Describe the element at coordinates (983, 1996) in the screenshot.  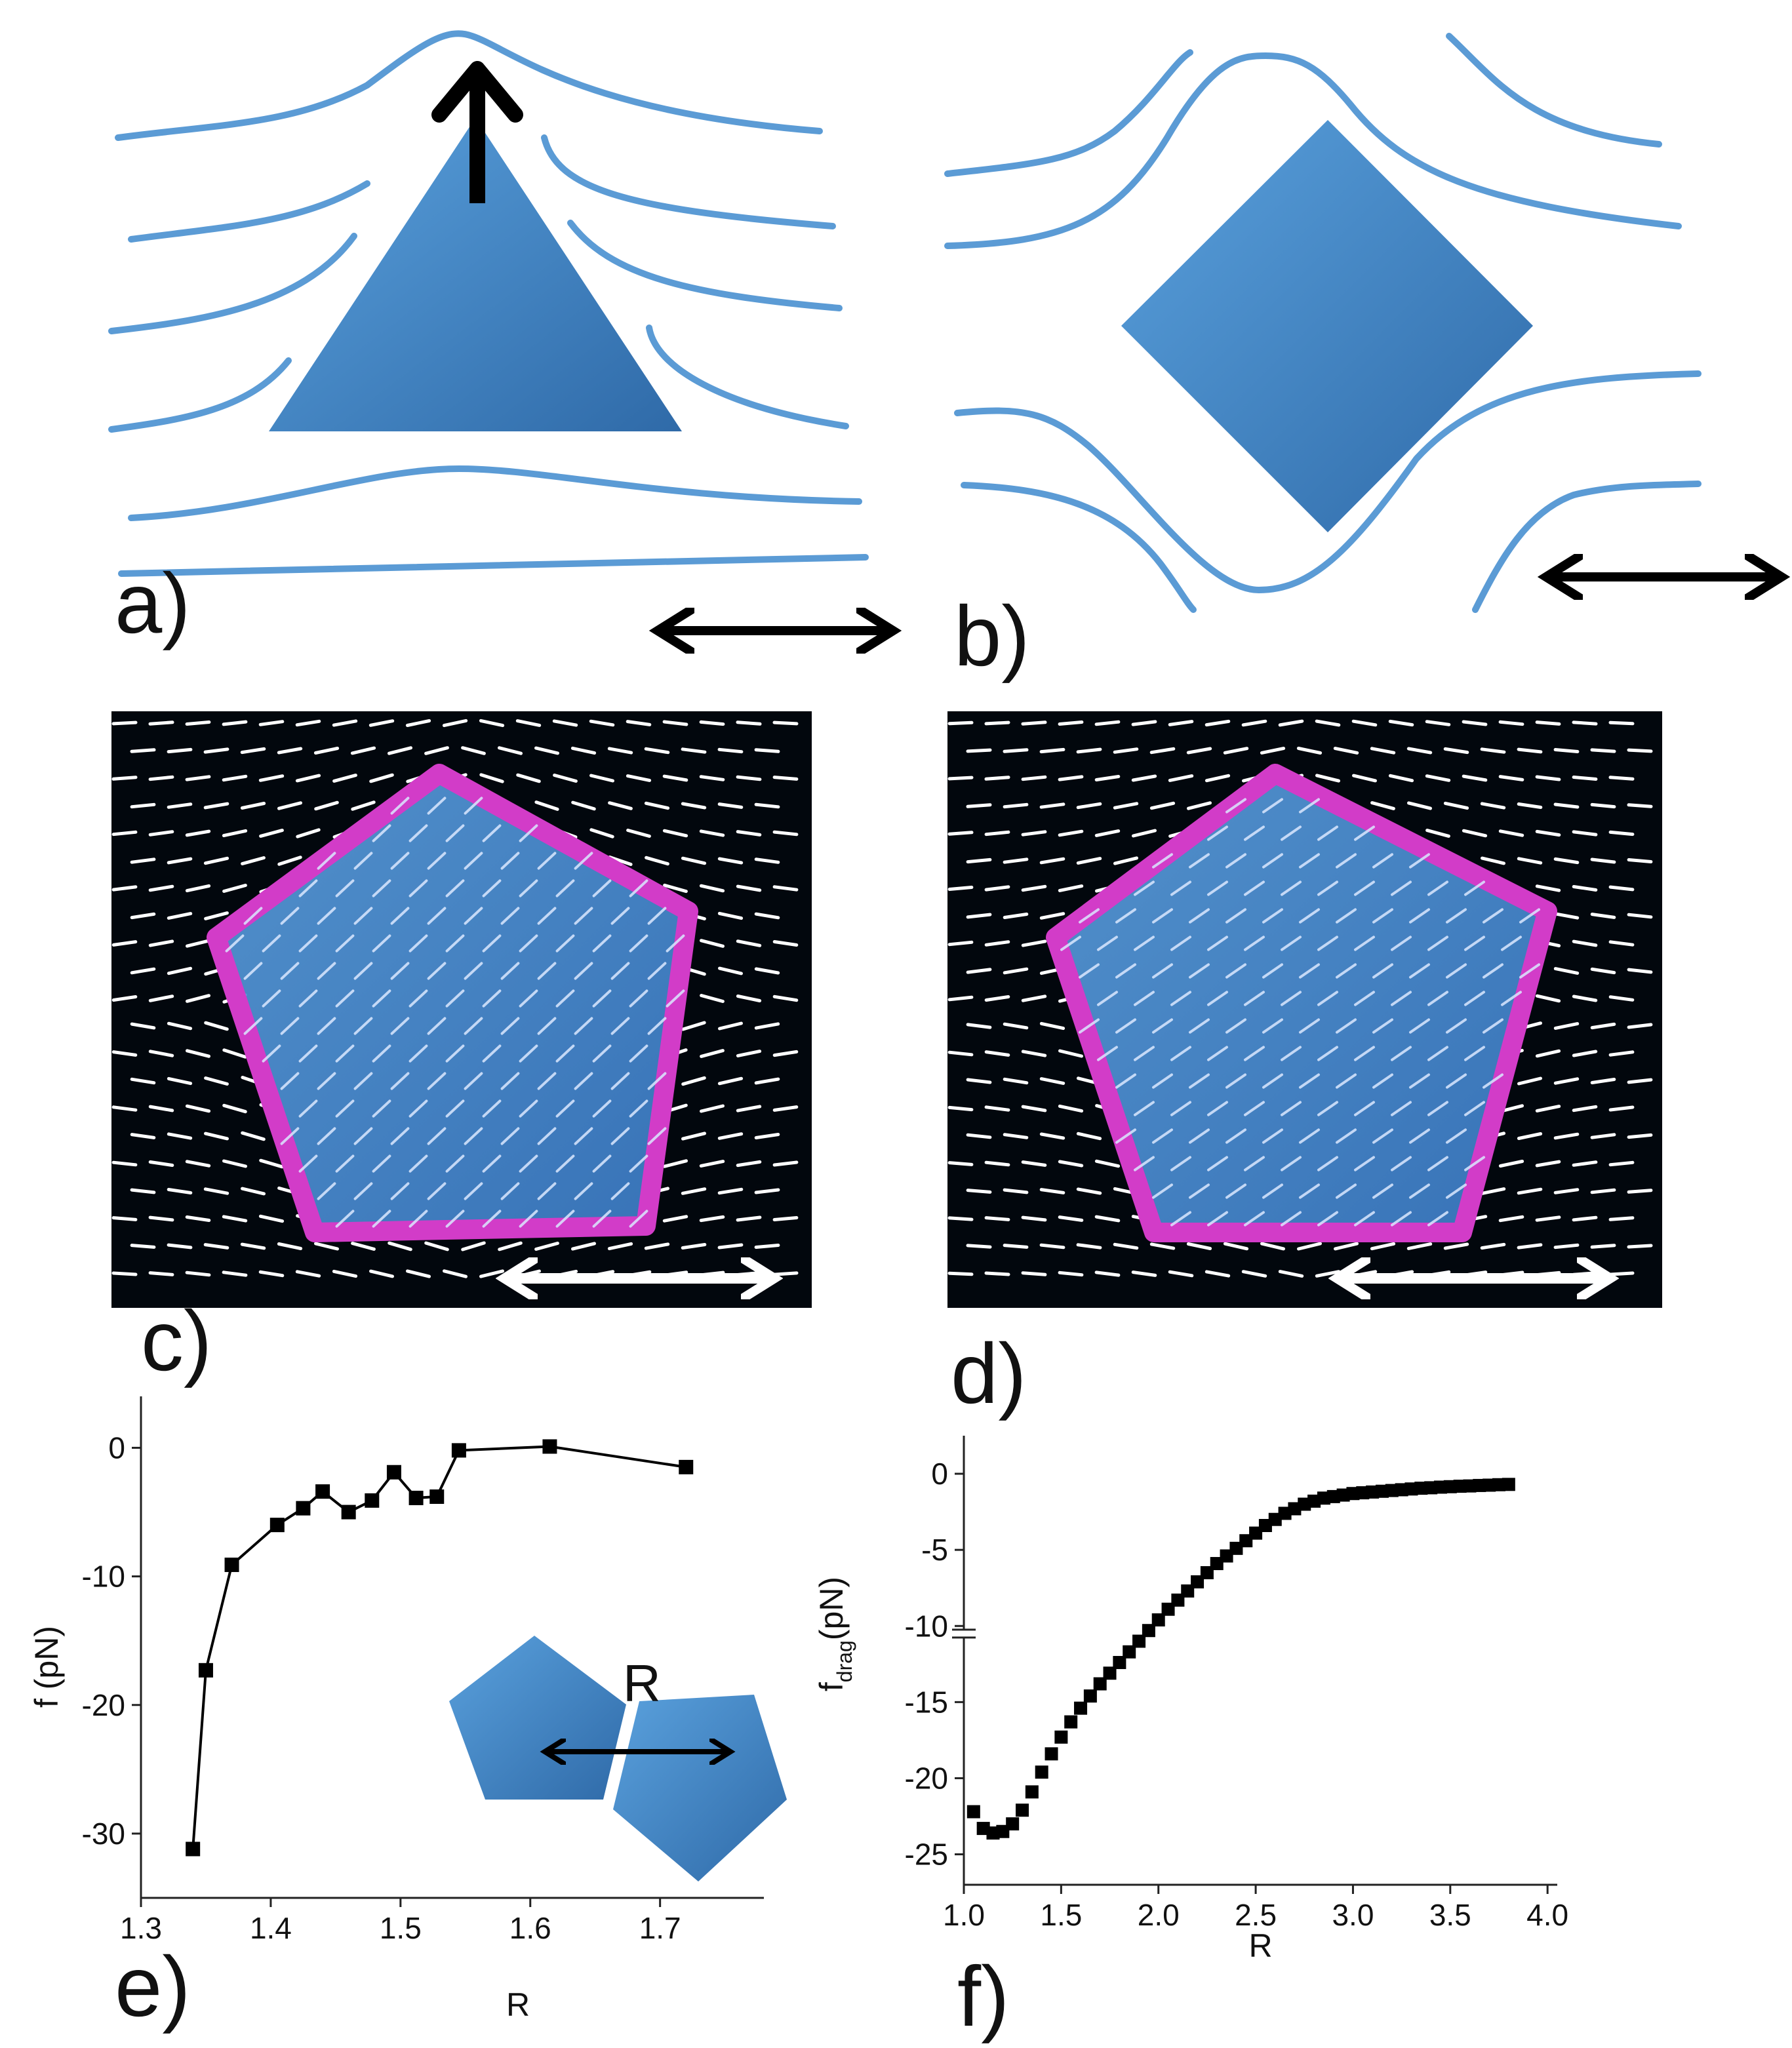
I see `panel-label-f: f)` at that location.